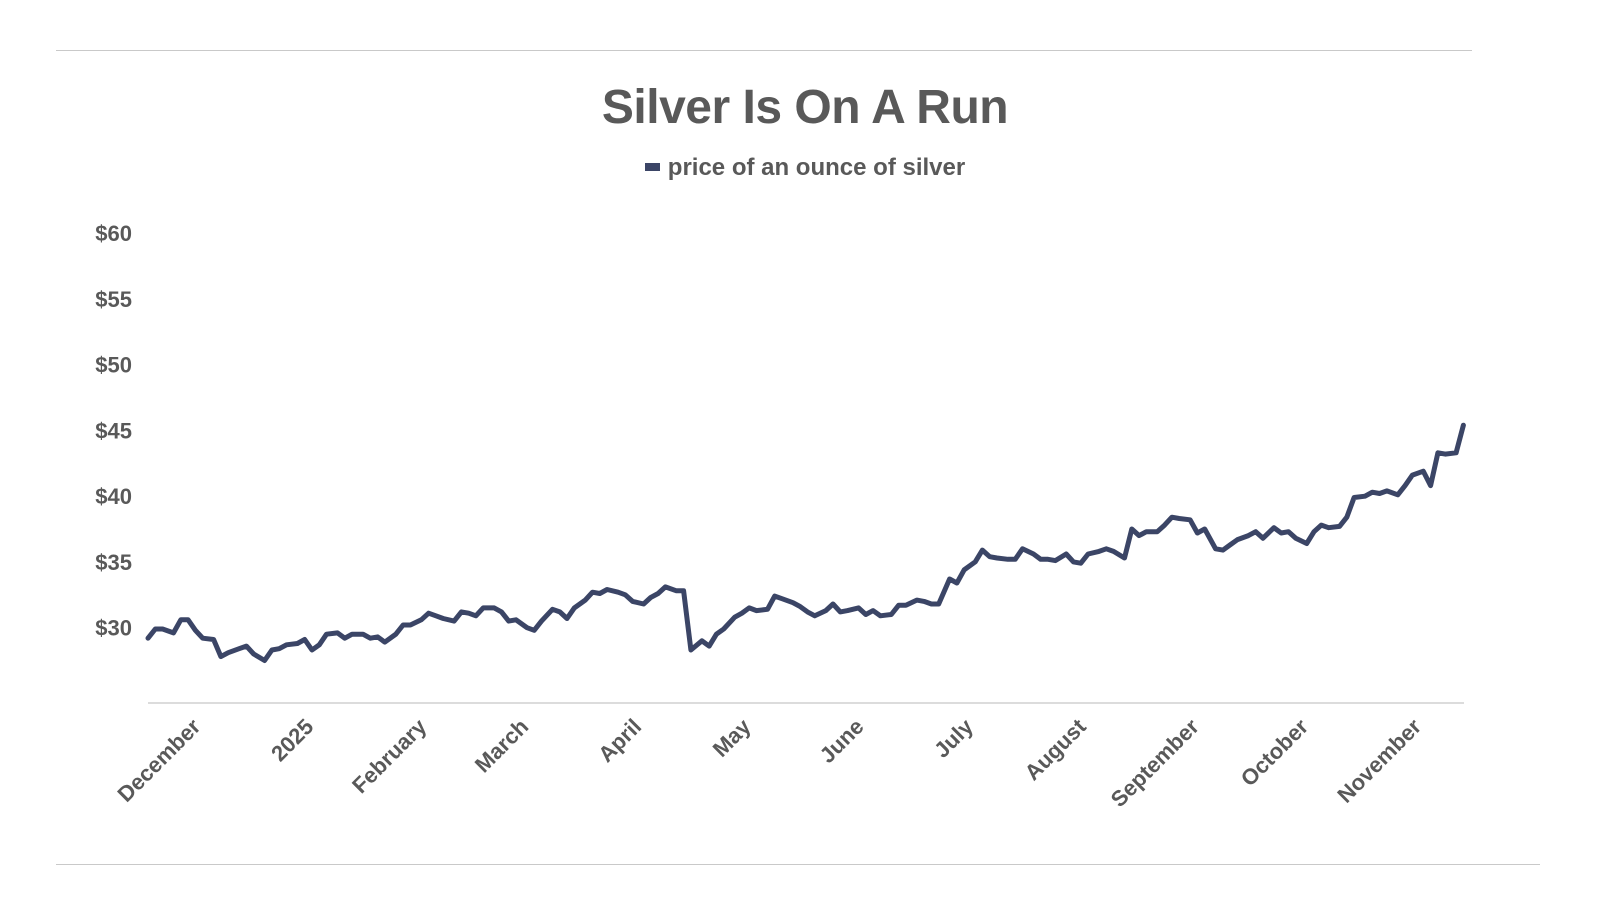 Image resolution: width=1600 pixels, height=900 pixels. I want to click on x-tick-label: August, so click(1056, 749).